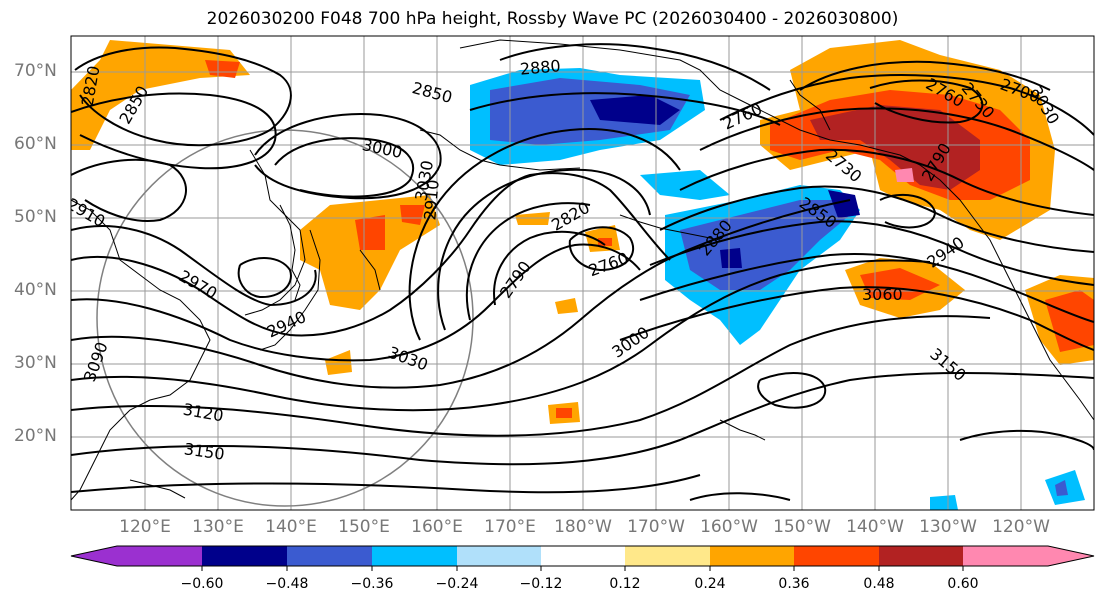  Describe the element at coordinates (729, 527) in the screenshot. I see `lon-label-160w: 160°W` at that location.